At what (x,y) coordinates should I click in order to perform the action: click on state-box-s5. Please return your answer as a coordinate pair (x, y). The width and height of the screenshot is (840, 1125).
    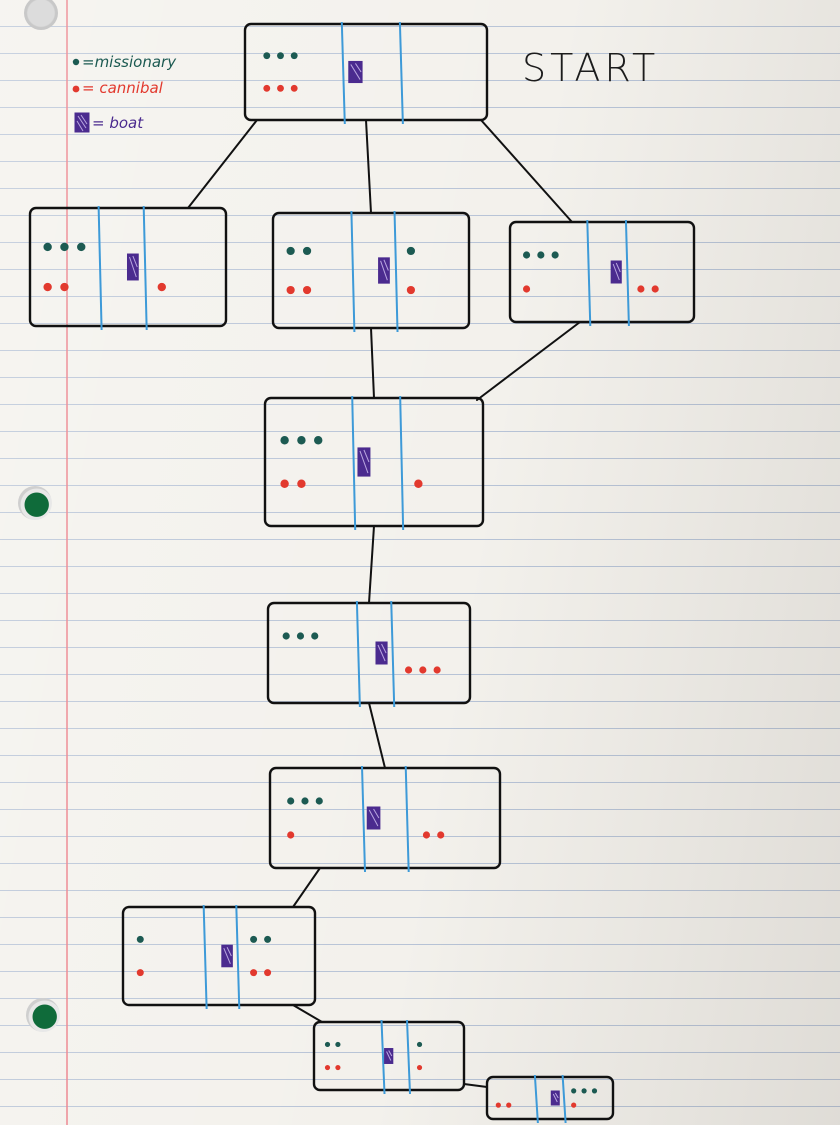
    Looking at the image, I should click on (219, 957).